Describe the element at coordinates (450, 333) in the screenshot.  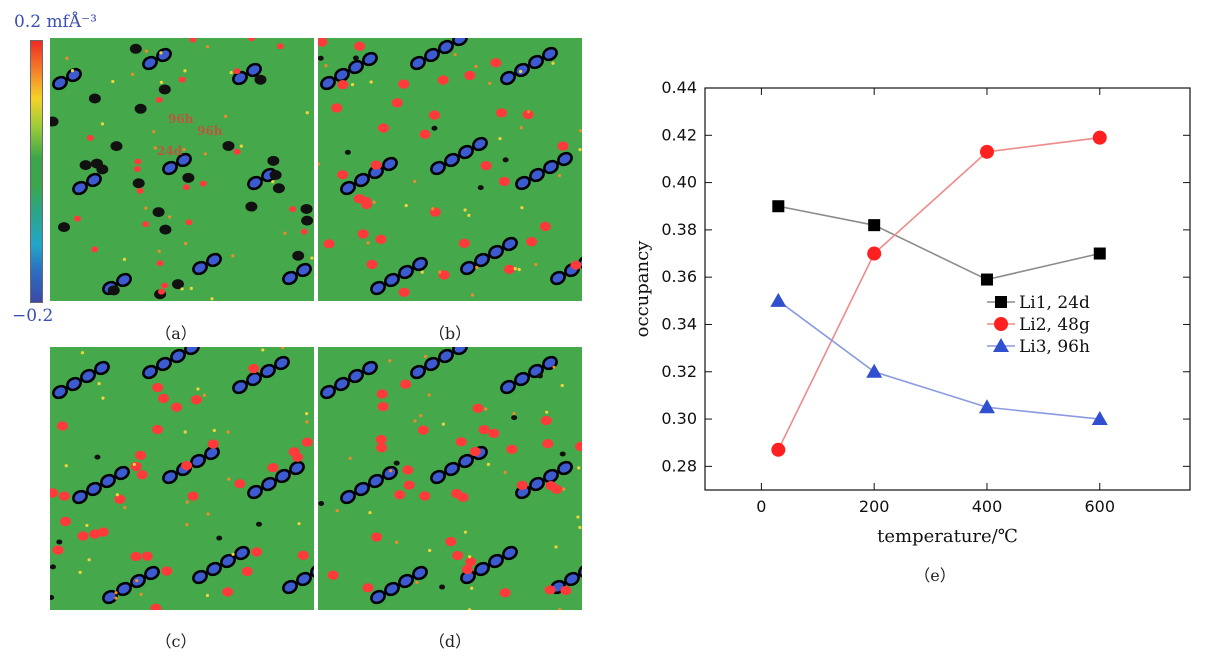
I see `panel-label-b: （b）` at that location.